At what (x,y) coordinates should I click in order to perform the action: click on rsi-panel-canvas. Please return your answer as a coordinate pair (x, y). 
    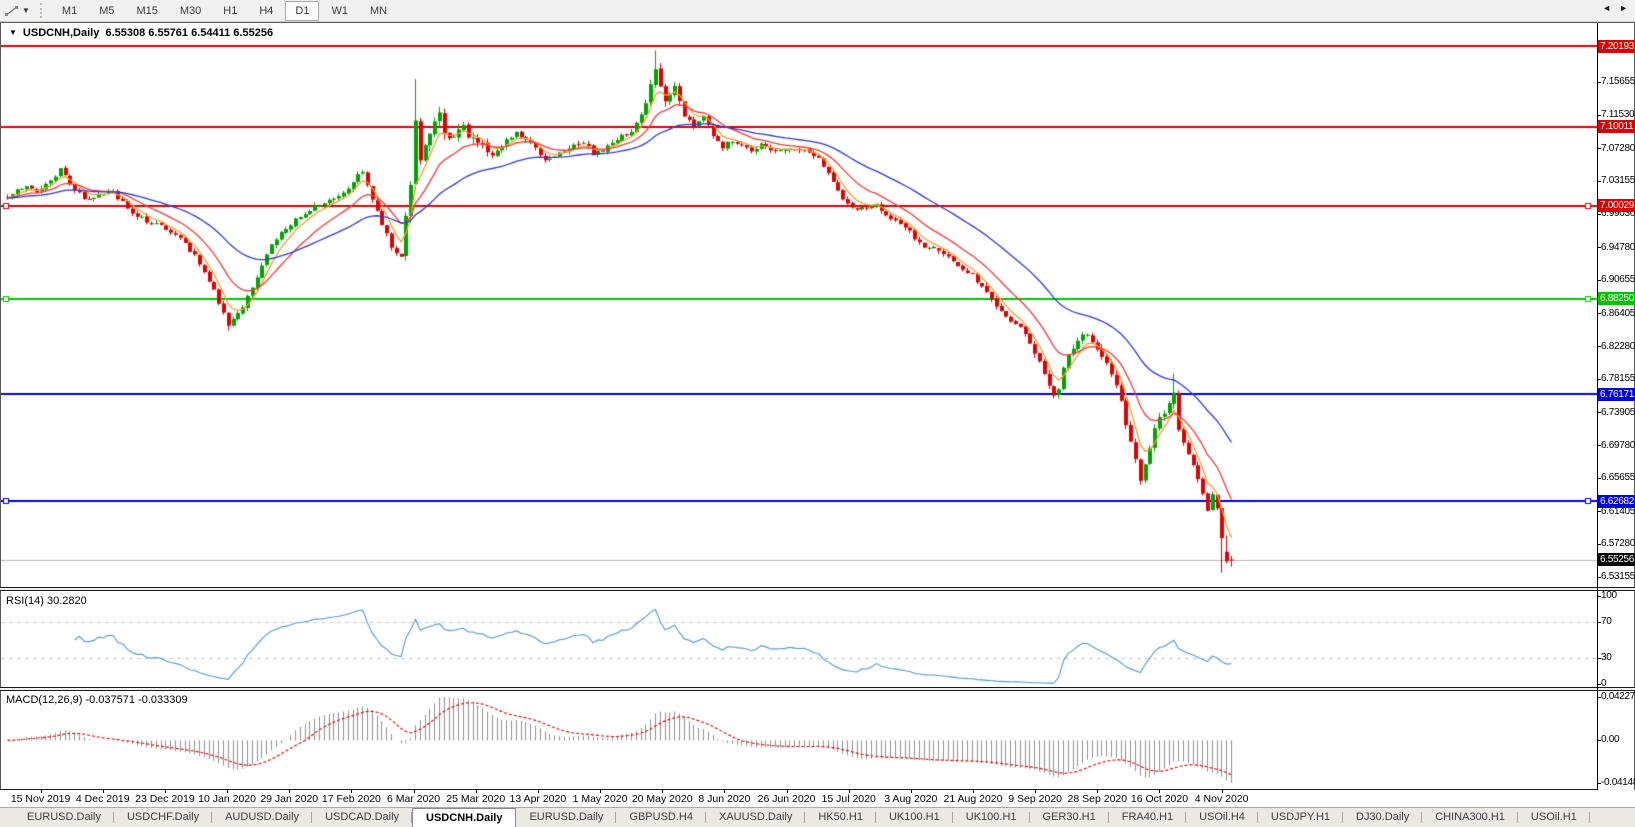
    Looking at the image, I should click on (799, 639).